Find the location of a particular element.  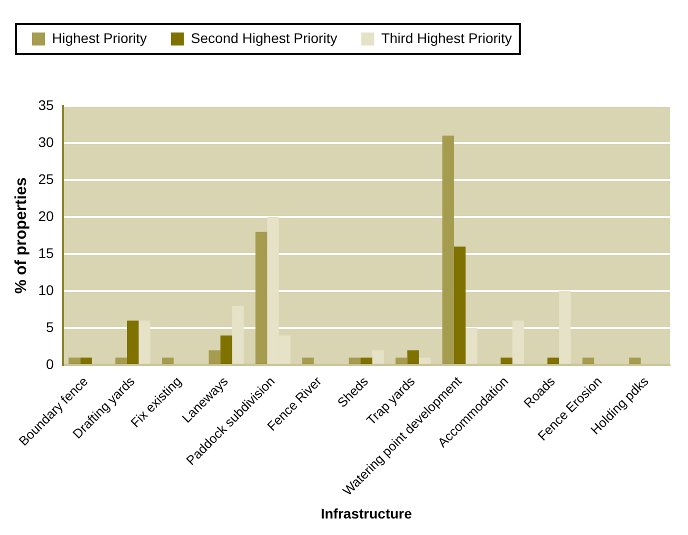

y-tick-label: 25 is located at coordinates (46, 178).